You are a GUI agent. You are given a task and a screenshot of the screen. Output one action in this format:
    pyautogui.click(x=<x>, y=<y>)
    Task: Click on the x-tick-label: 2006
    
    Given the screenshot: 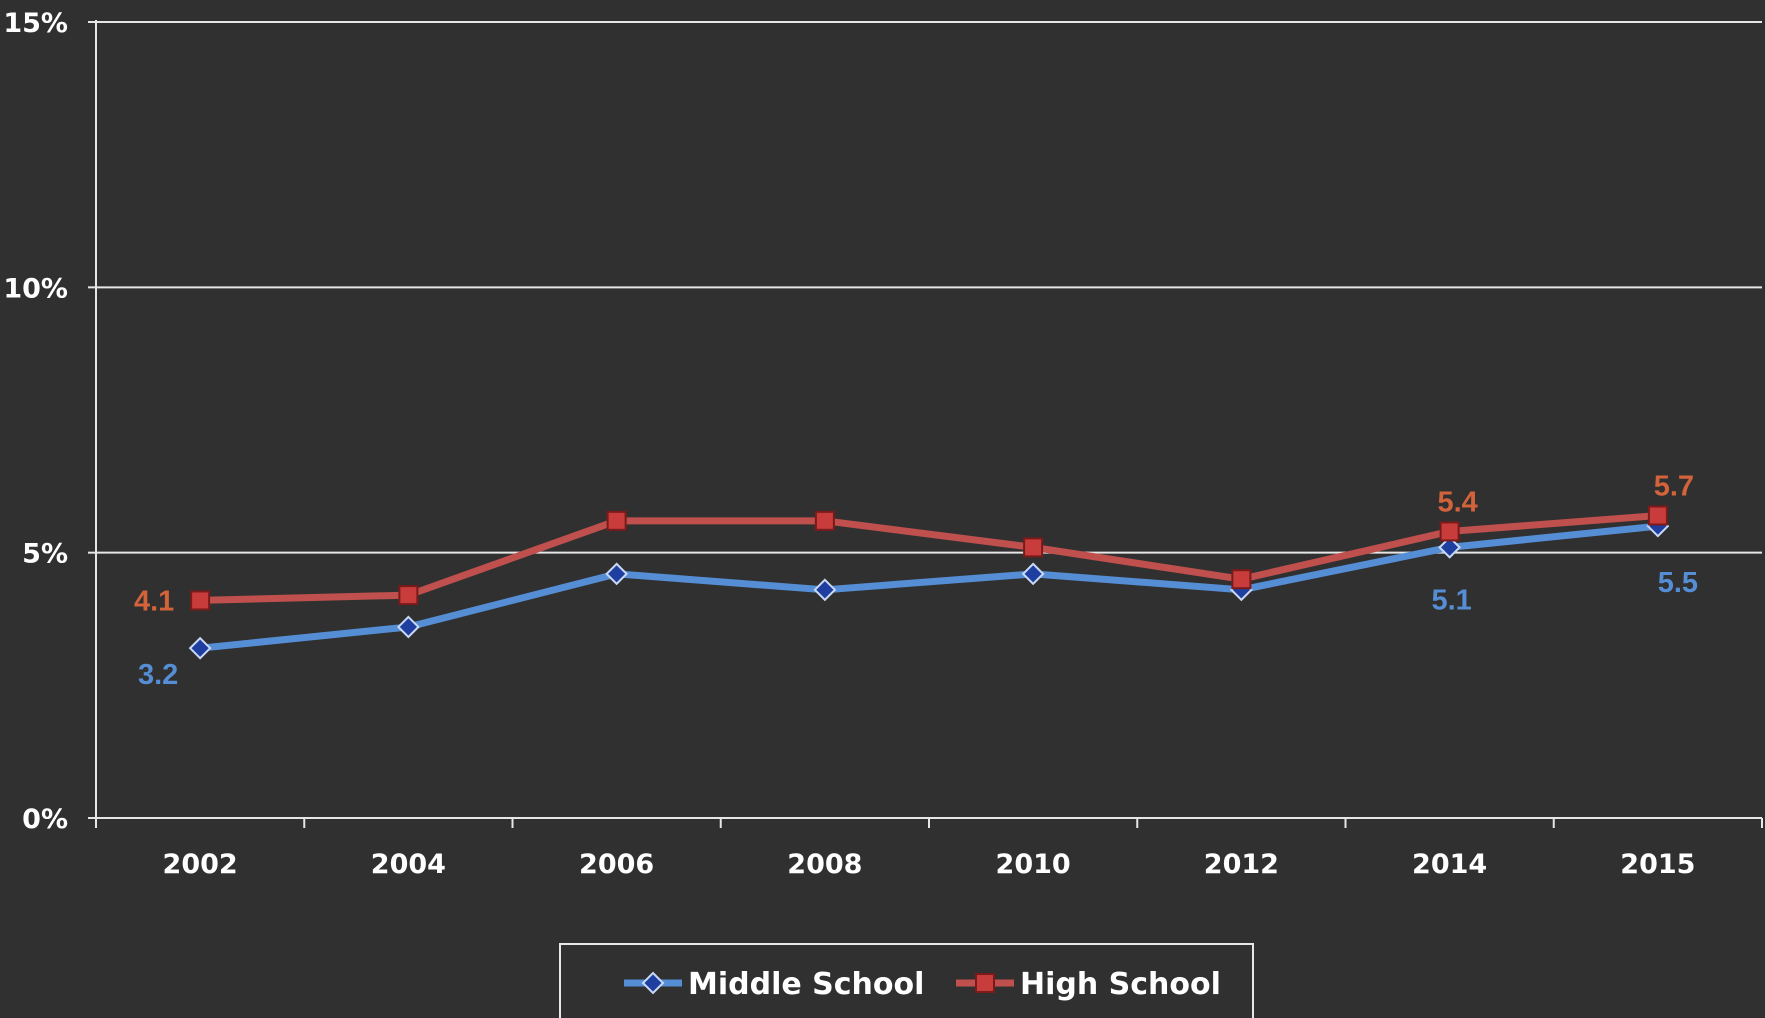 What is the action you would take?
    pyautogui.click(x=616, y=864)
    